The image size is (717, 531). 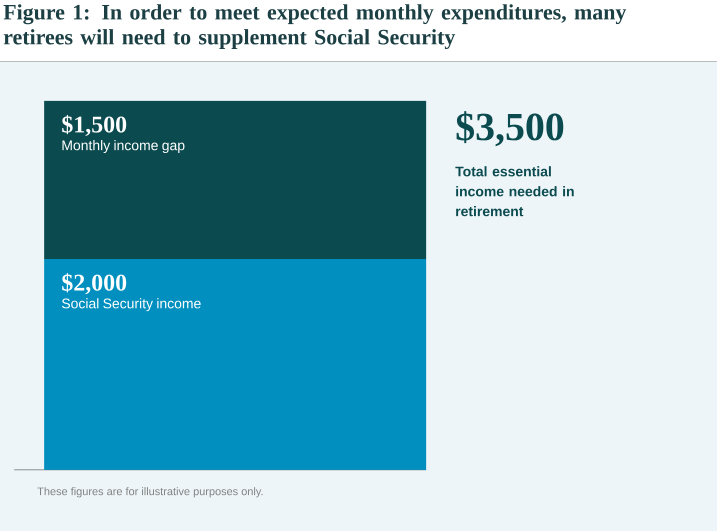 I want to click on text: Total essential income needed in retirement, so click(x=514, y=191).